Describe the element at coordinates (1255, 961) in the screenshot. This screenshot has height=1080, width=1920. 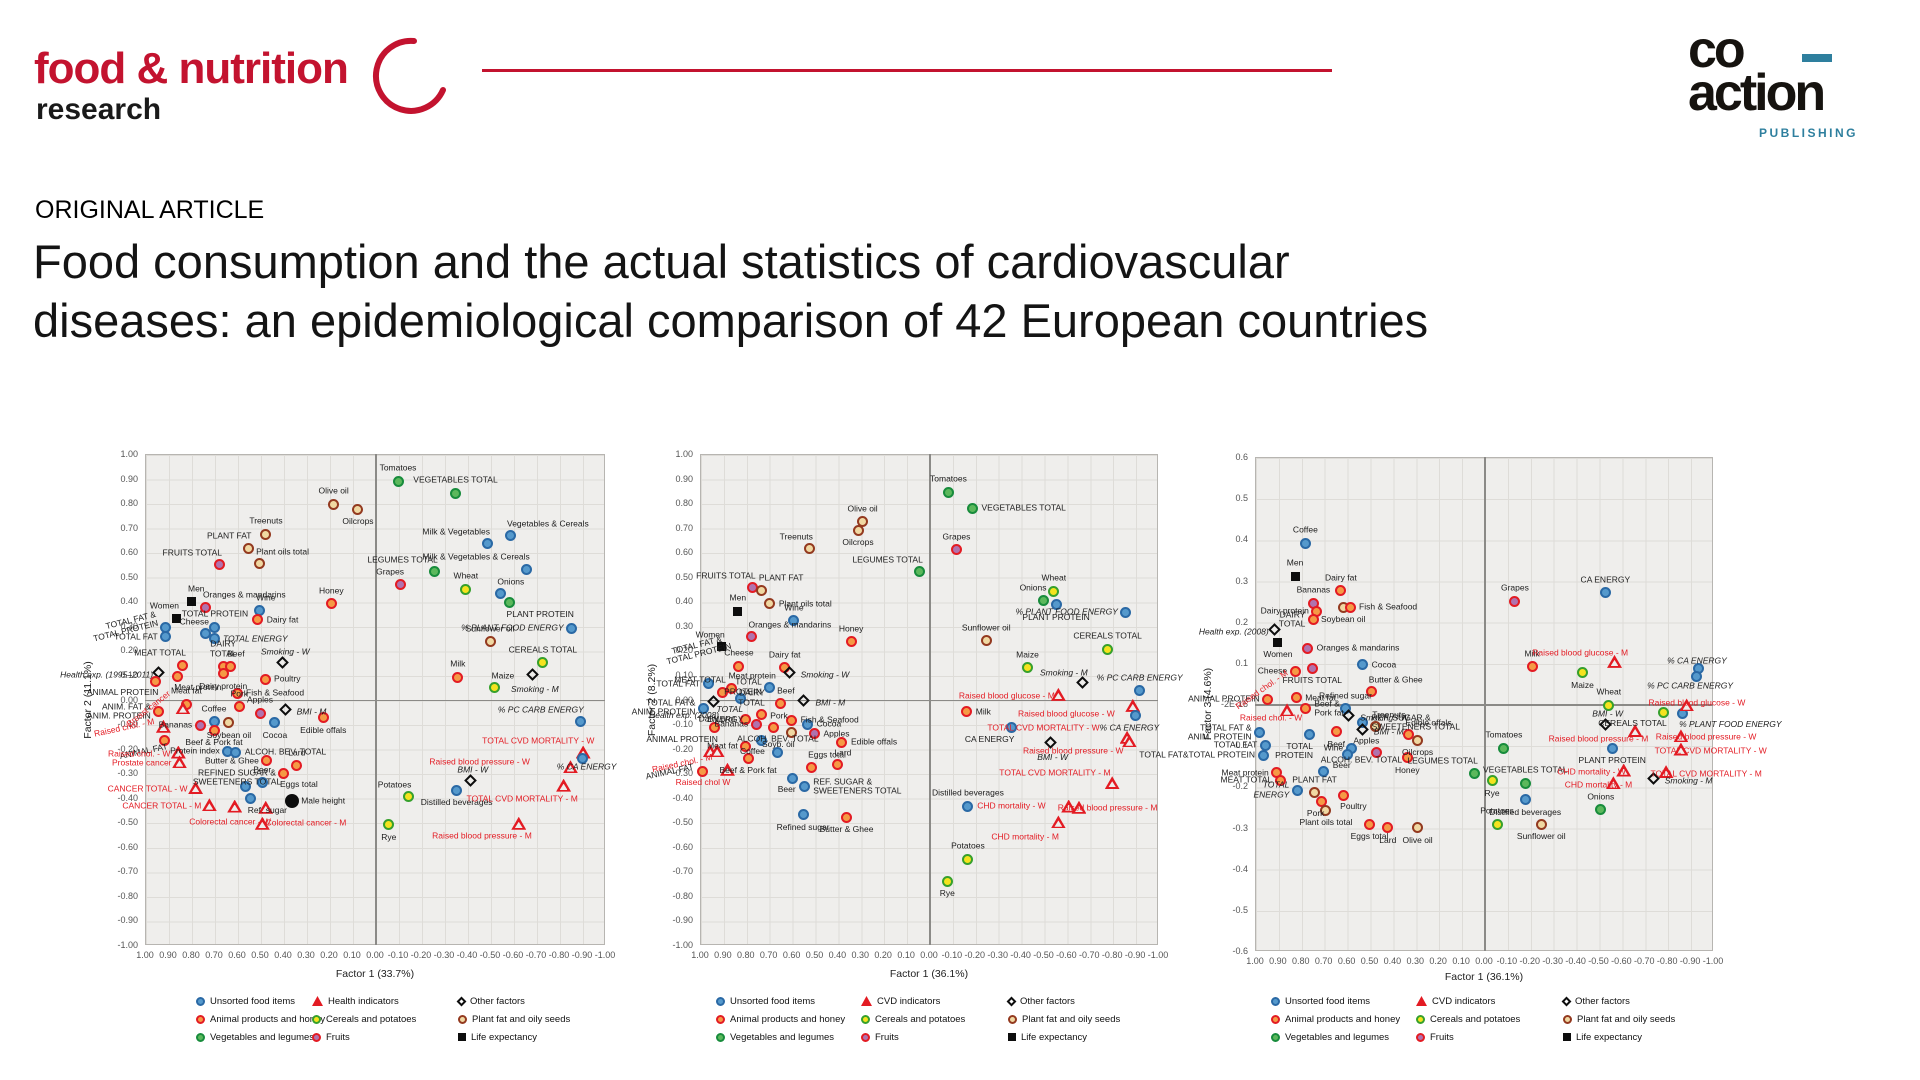
I see `x-axis-tick-label: 1.00` at that location.